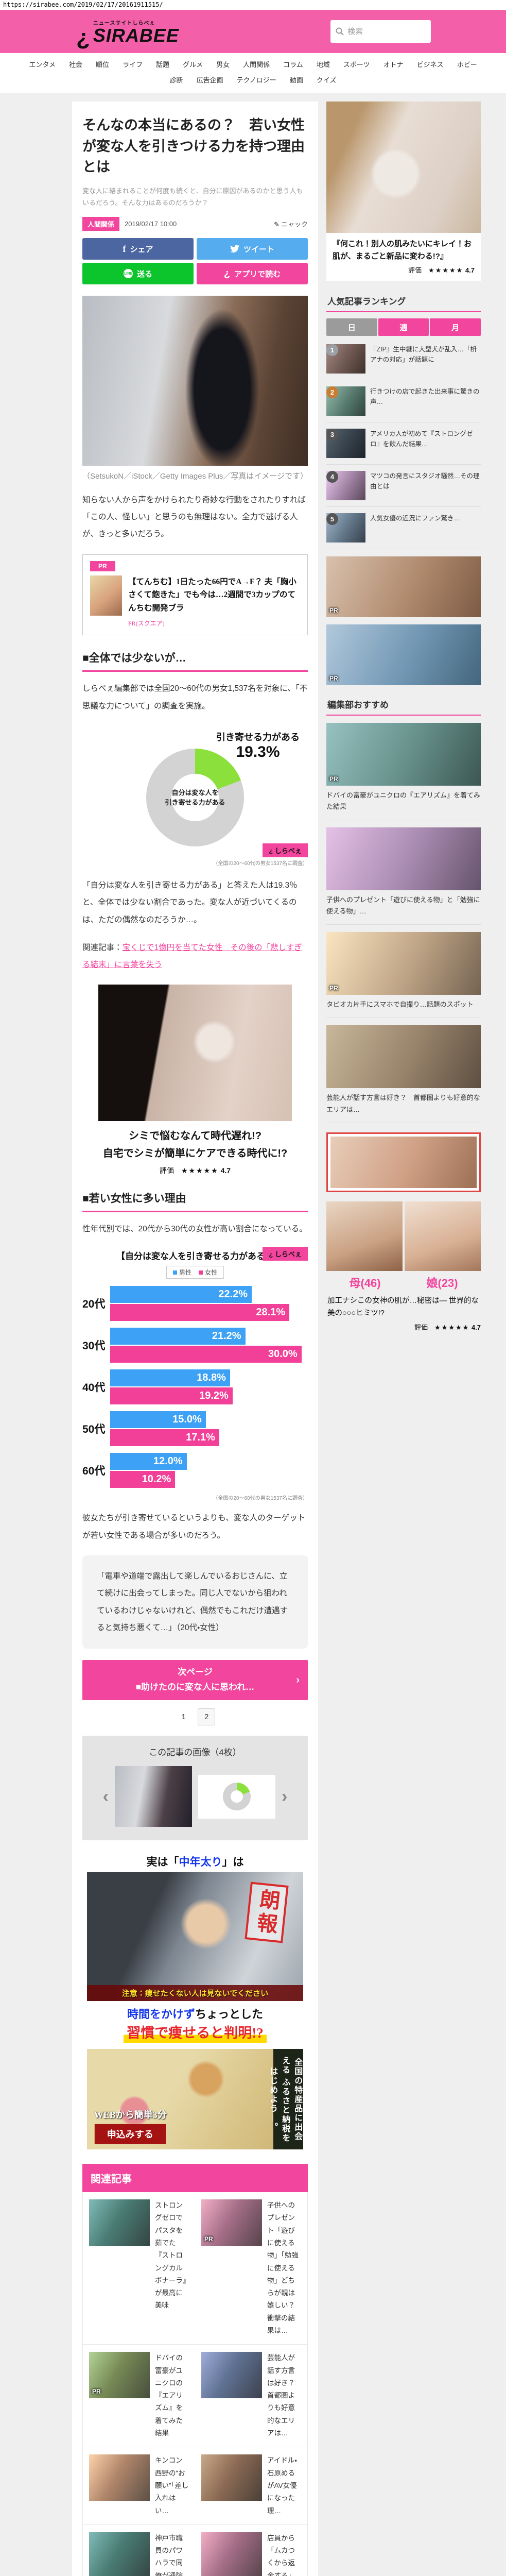 This screenshot has width=506, height=2576. I want to click on article-thumbnail: PR, so click(120, 2375).